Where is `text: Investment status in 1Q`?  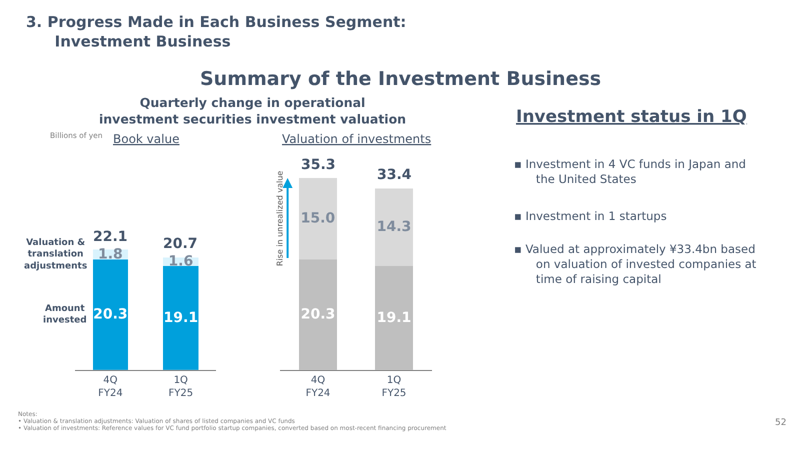
text: Investment status in 1Q is located at coordinates (631, 117).